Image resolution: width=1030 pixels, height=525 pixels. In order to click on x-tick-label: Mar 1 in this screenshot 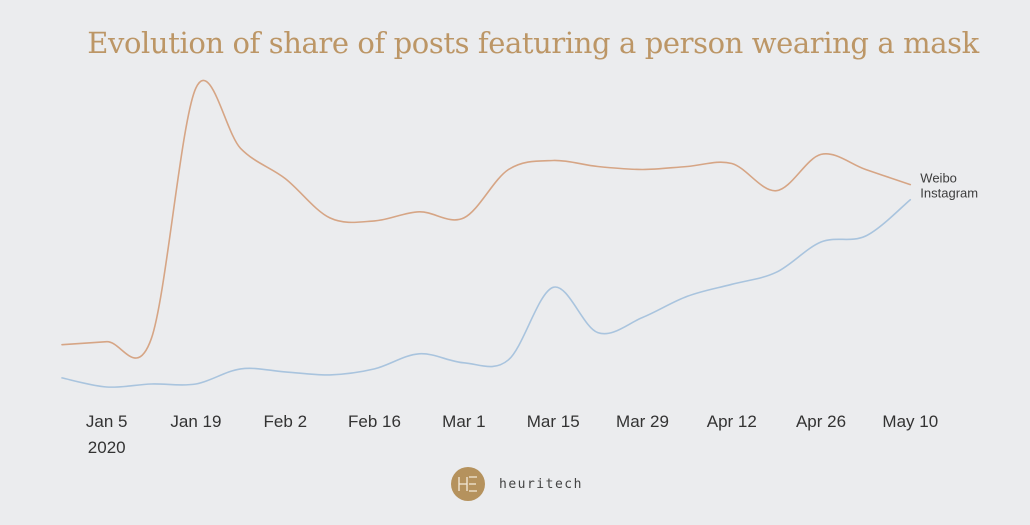, I will do `click(463, 421)`.